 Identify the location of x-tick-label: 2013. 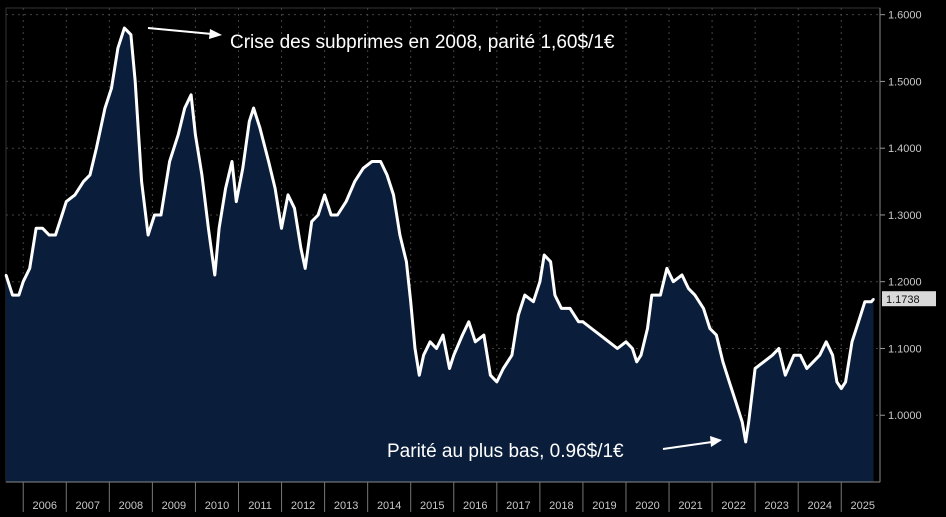
(346, 506).